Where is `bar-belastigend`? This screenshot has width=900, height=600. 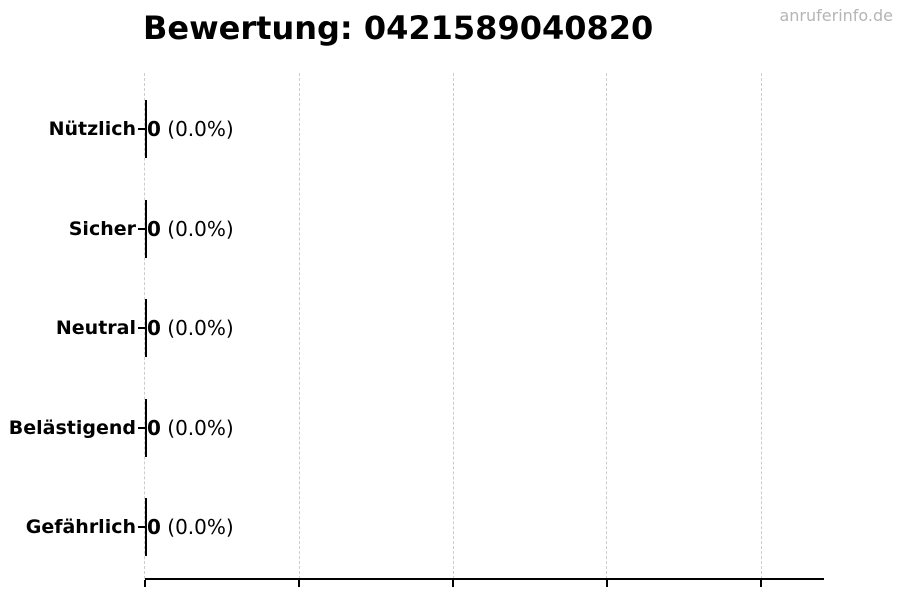 bar-belastigend is located at coordinates (146, 428).